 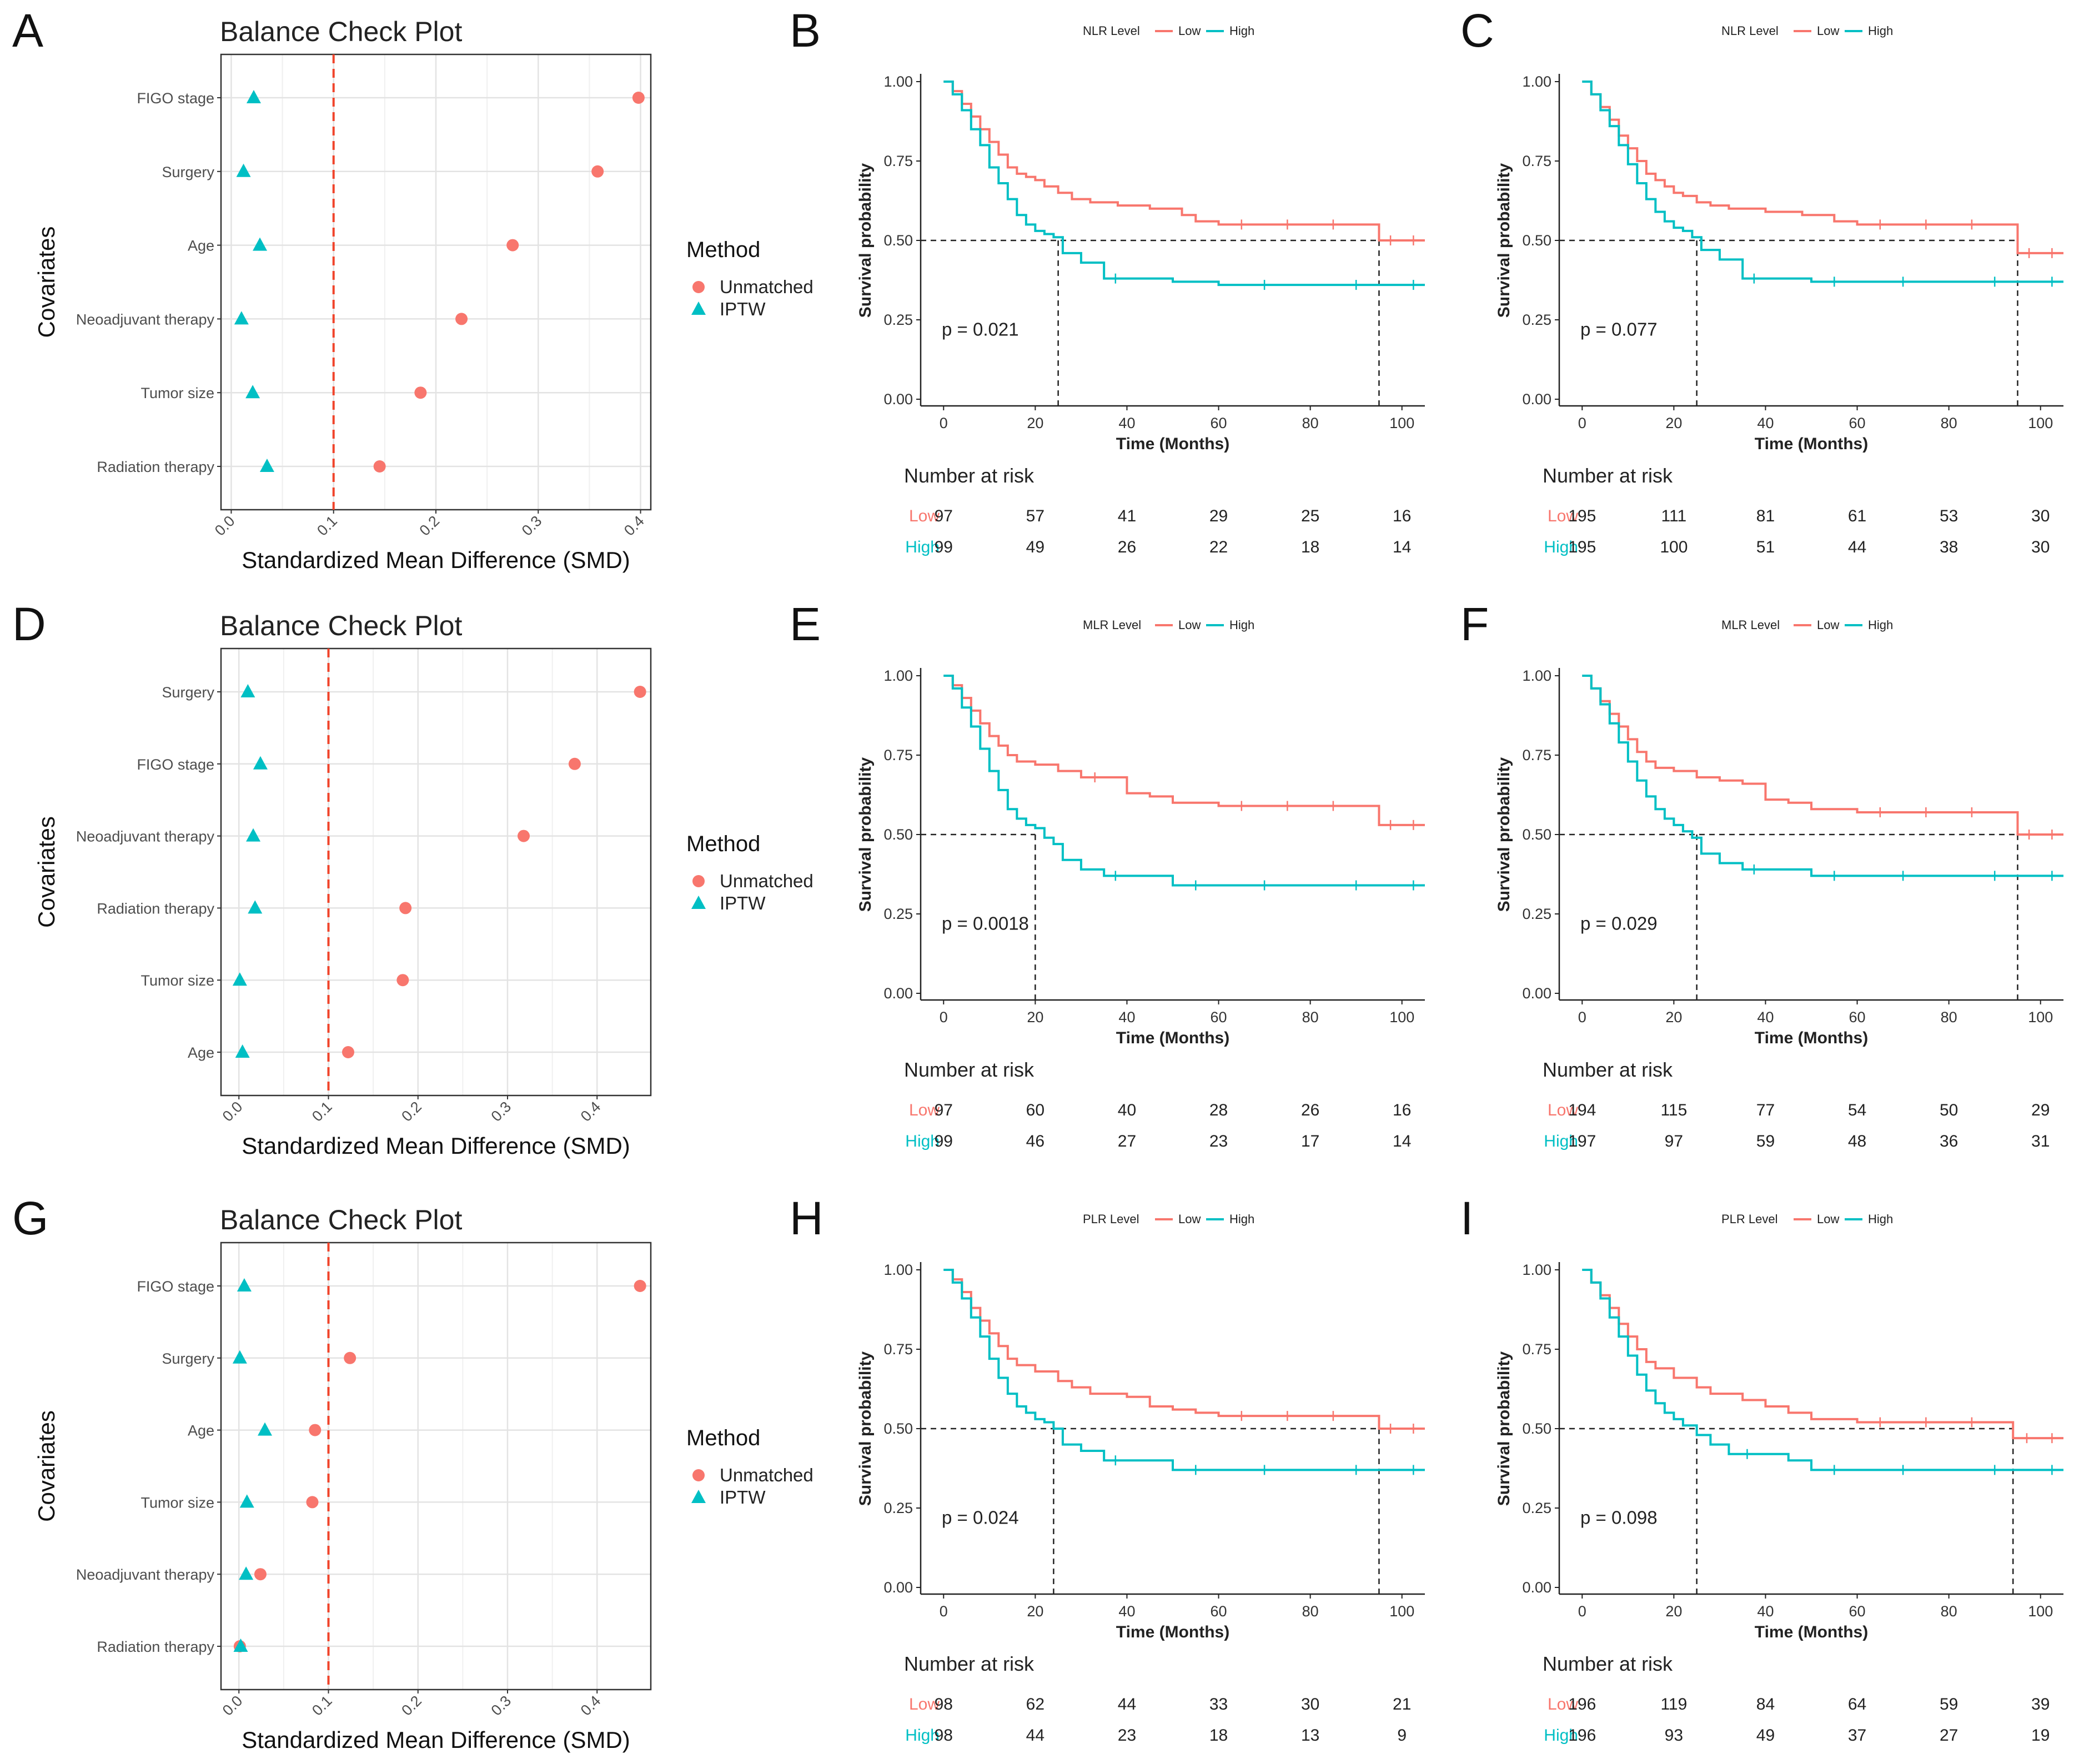 What do you see at coordinates (175, 98) in the screenshot?
I see `covariate-label: FIGO stage` at bounding box center [175, 98].